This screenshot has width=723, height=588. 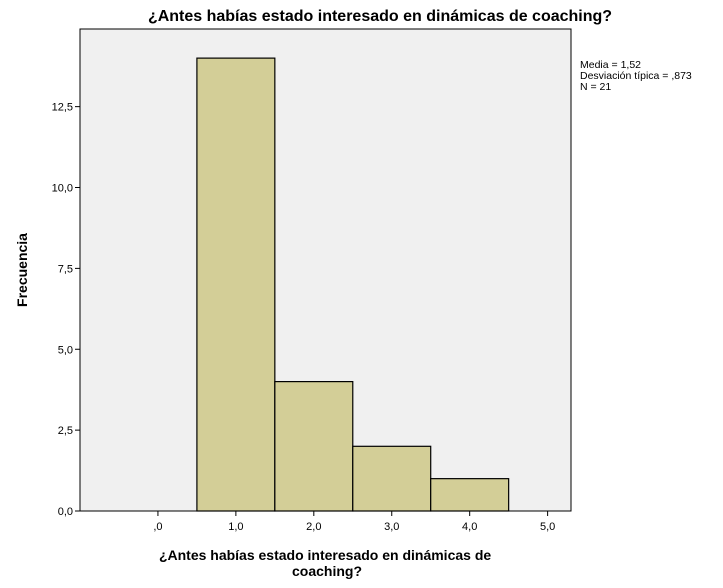 I want to click on x-tick-label-3: 3,0, so click(x=391, y=527).